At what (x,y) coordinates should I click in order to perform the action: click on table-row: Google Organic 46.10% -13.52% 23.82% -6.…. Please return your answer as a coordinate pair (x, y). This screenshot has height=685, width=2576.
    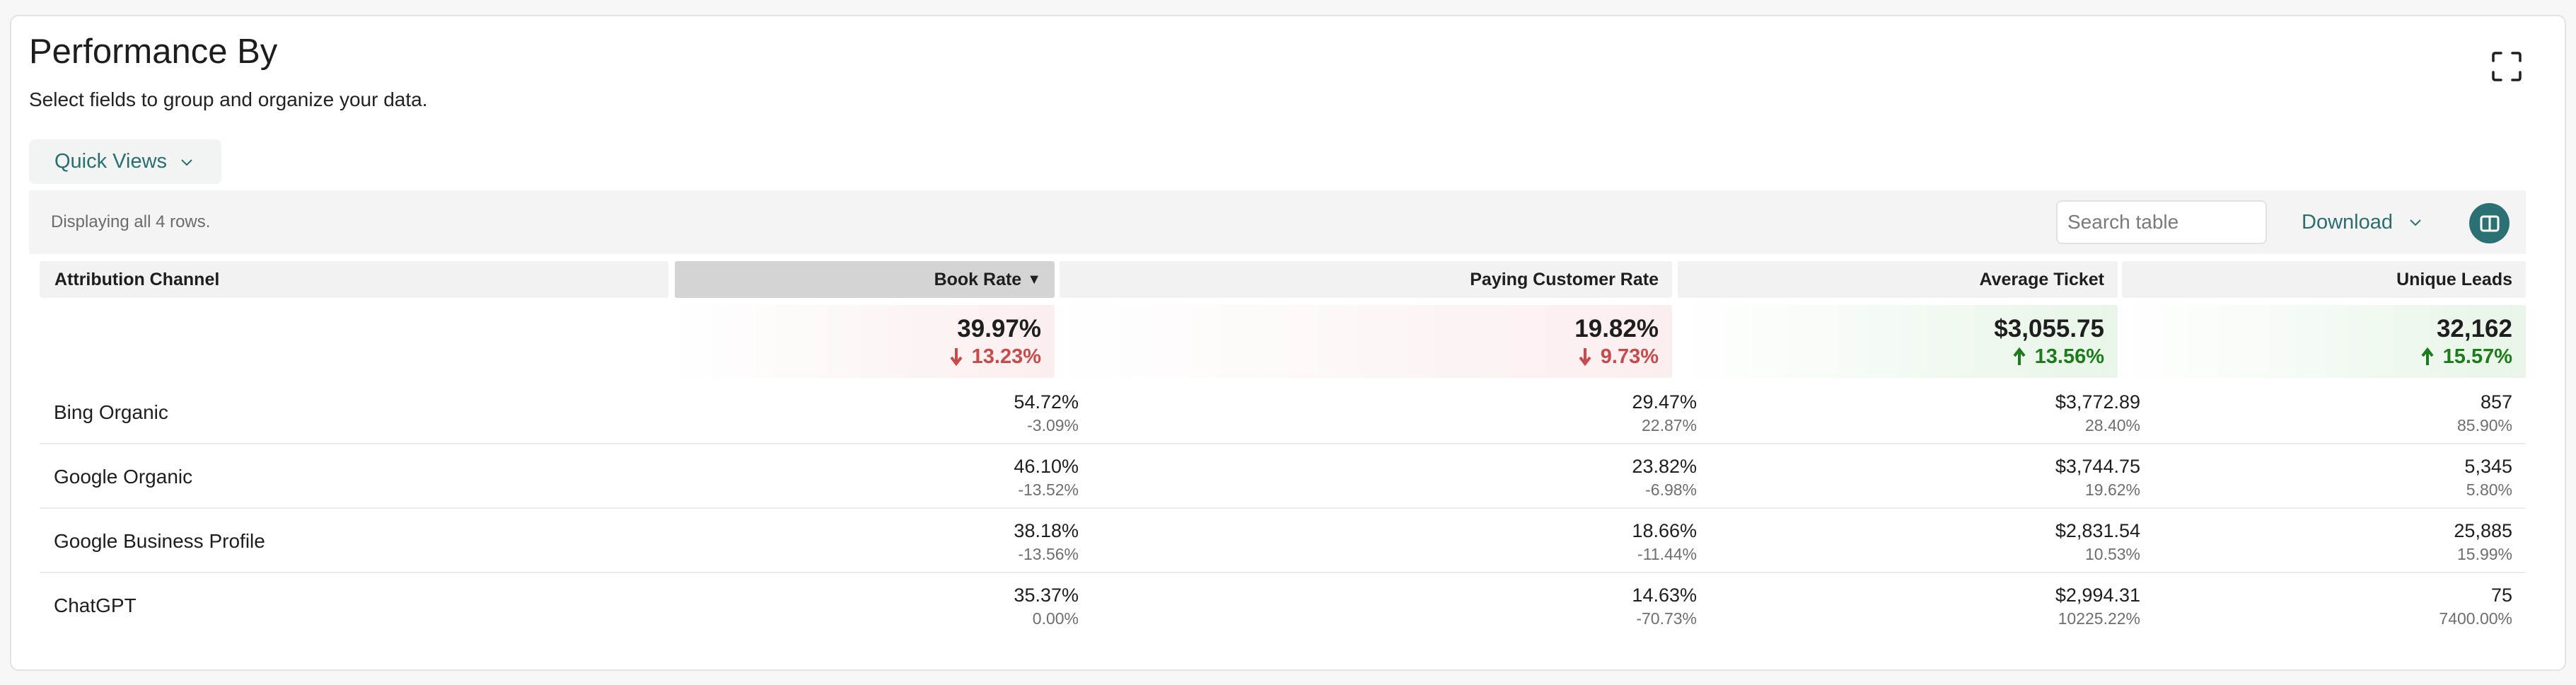
    Looking at the image, I should click on (1283, 476).